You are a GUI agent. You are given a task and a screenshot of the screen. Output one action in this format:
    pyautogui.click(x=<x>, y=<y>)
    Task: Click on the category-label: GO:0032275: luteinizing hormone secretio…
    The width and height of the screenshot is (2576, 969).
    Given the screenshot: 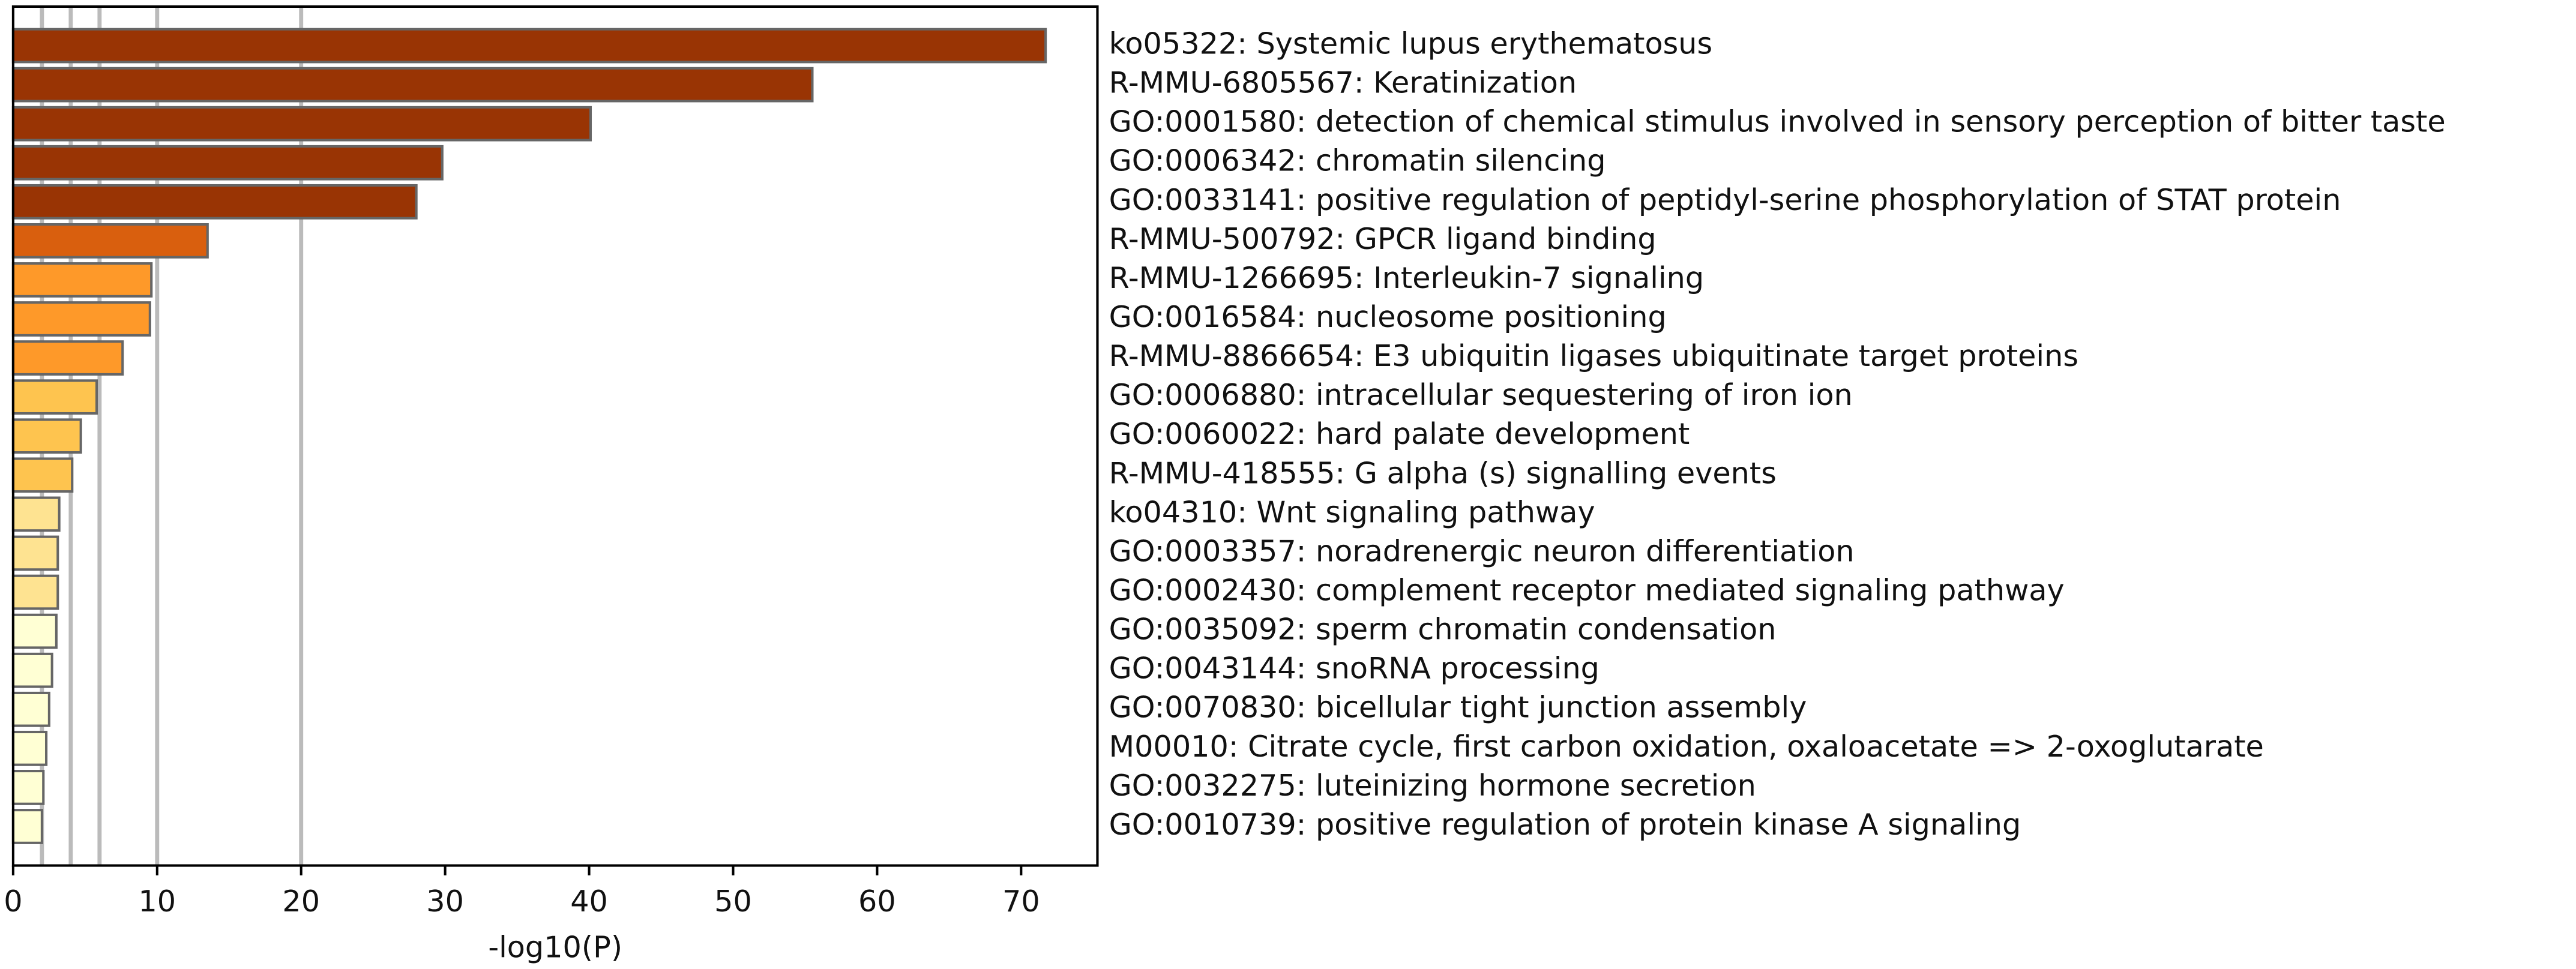 What is the action you would take?
    pyautogui.click(x=1432, y=785)
    